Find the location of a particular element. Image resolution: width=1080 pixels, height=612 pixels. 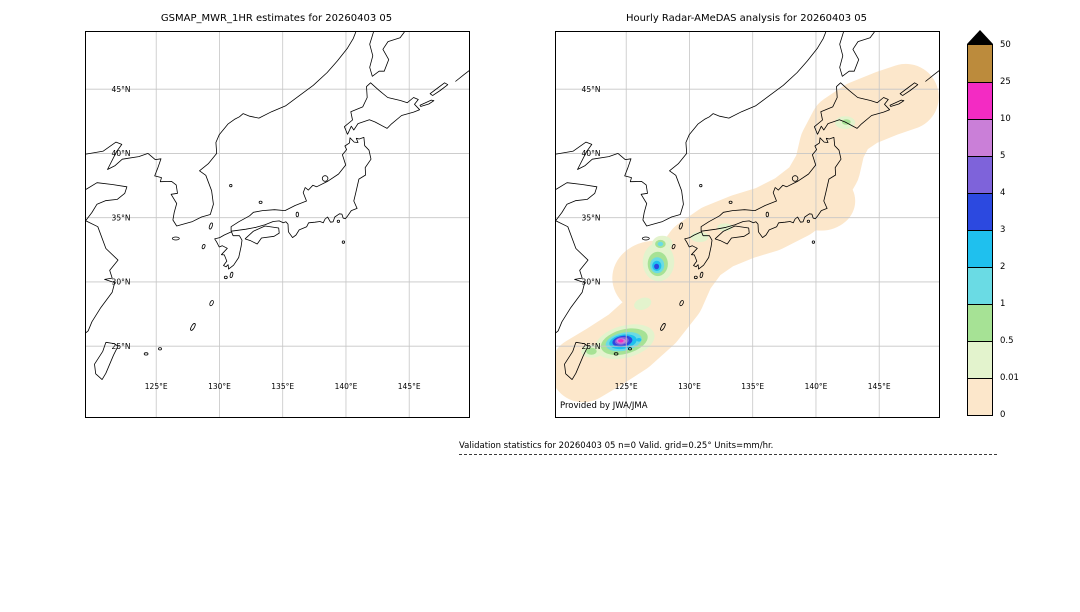

colorbar-tick-label: 0.01 is located at coordinates (1009, 377).